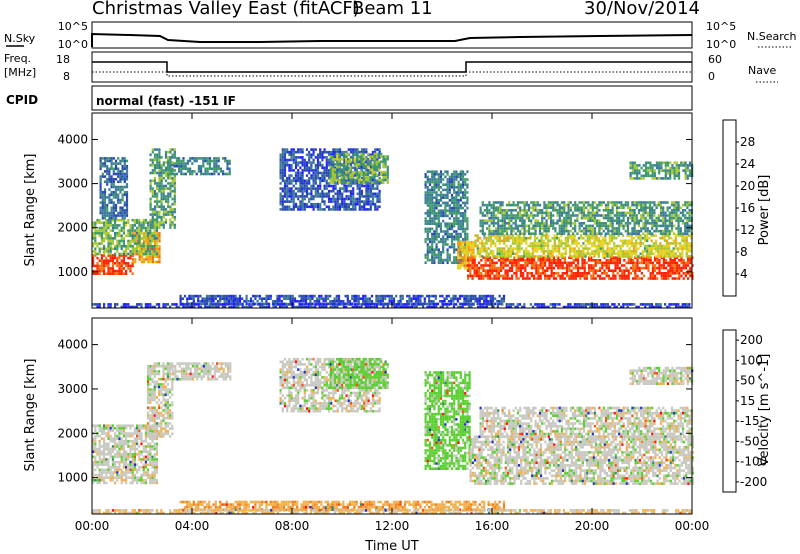  I want to click on frequency-strip: Freq. [MHz] 18 8 60 0 Nave, so click(391, 67).